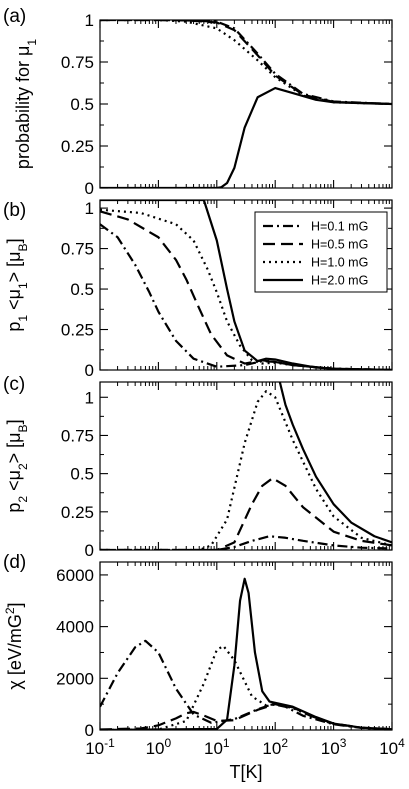  What do you see at coordinates (339, 227) in the screenshot?
I see `legend-entry-label: H=0.1 mG` at bounding box center [339, 227].